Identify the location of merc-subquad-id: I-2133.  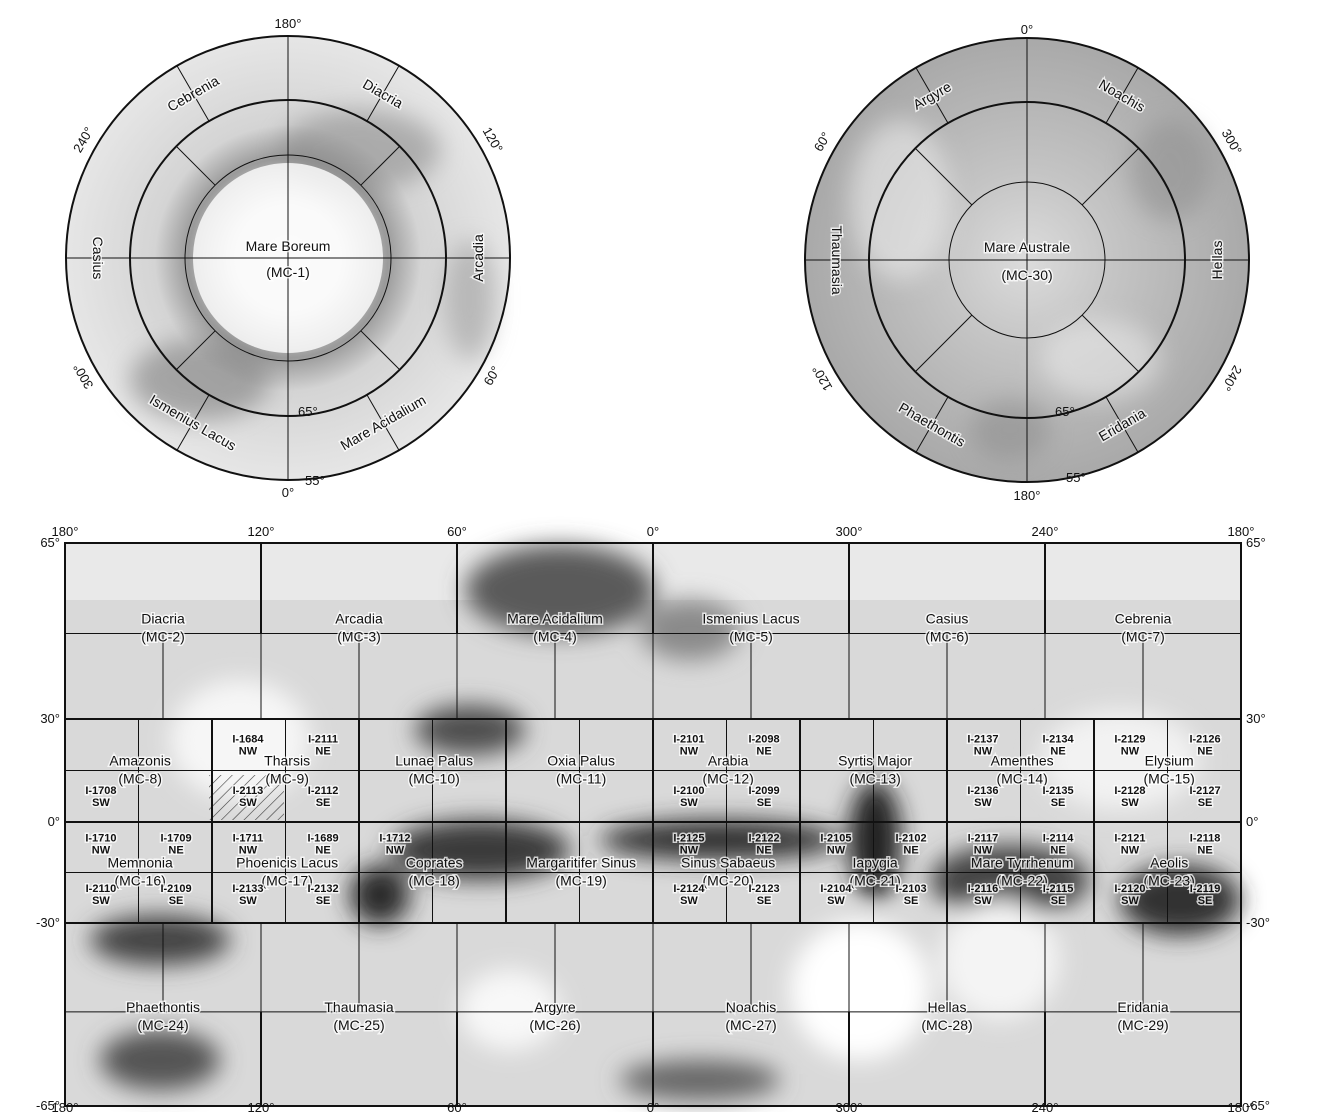
(247, 889).